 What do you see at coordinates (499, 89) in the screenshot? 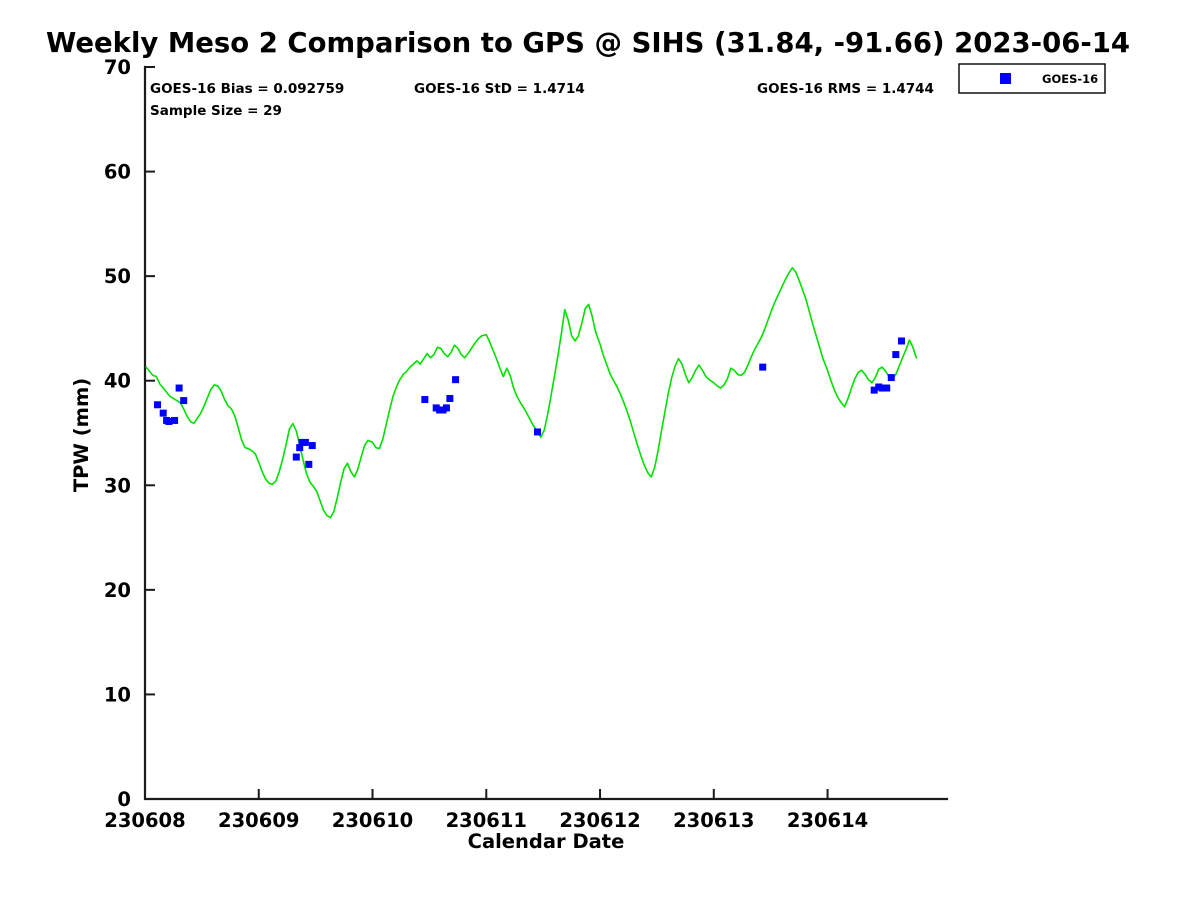
I see `annotation-std: GOES-16 StD = 1.4714` at bounding box center [499, 89].